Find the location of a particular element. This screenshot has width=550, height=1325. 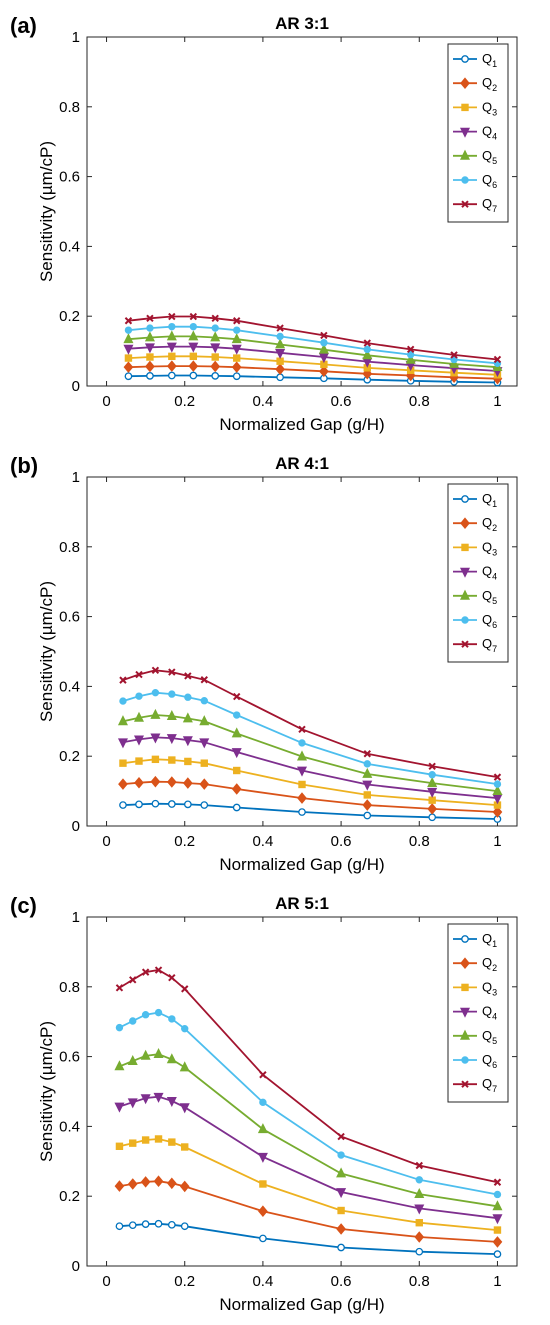

chart-title: AR 4:1 is located at coordinates (302, 463).